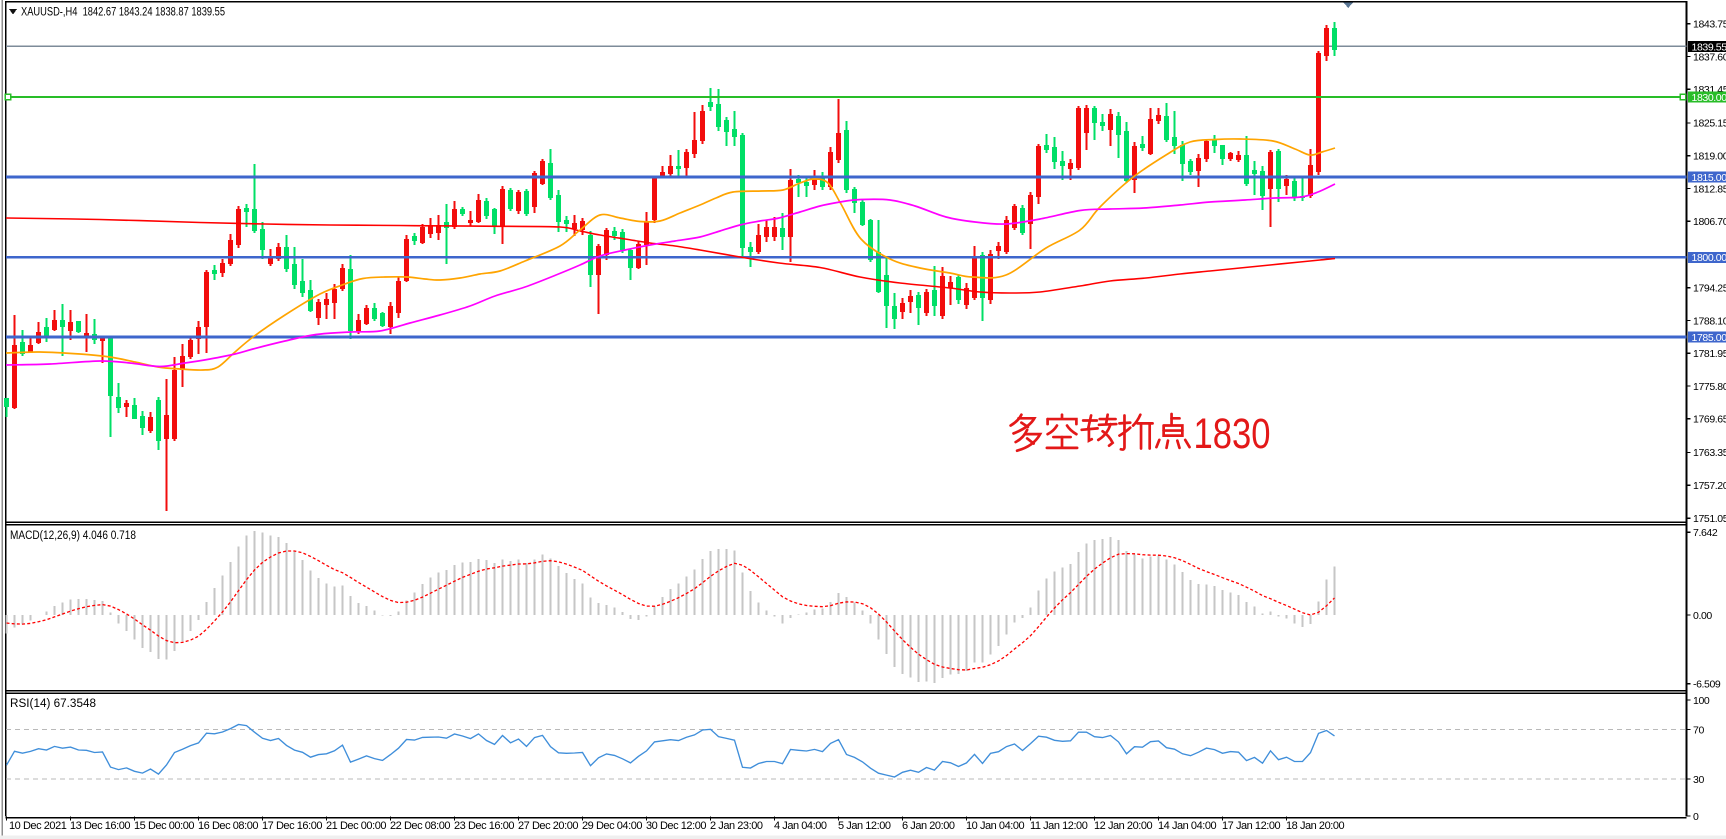 Image resolution: width=1726 pixels, height=839 pixels. Describe the element at coordinates (612, 826) in the screenshot. I see `svg-text: 29 Dec 04:00` at that location.